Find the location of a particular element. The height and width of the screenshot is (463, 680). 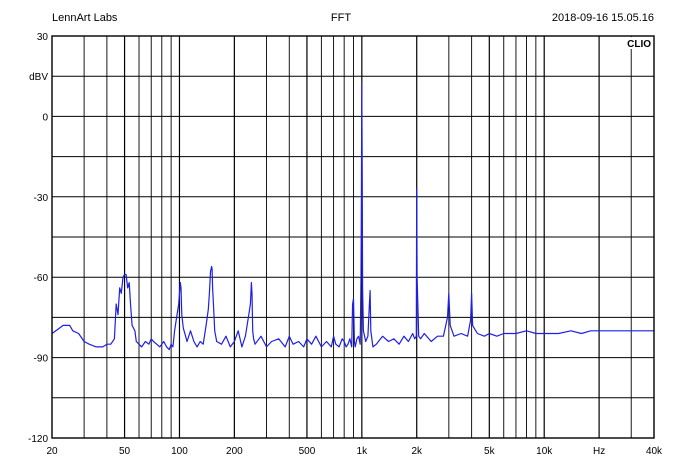

chart-title: FFT is located at coordinates (341, 18).